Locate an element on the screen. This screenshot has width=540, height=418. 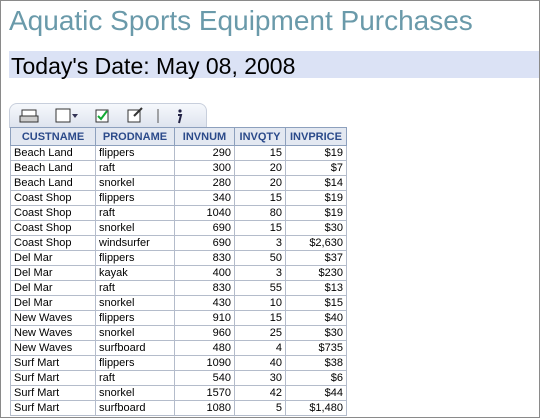
export-icon is located at coordinates (66, 115).